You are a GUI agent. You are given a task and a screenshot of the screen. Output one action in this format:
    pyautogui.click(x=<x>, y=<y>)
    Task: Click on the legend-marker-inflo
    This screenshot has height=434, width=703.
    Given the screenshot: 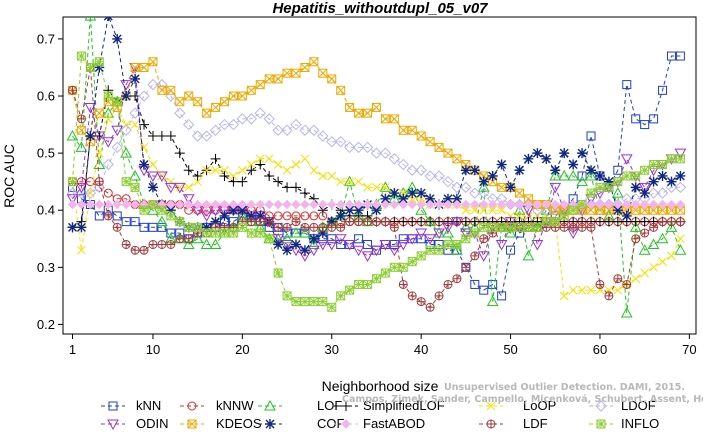 What is the action you would take?
    pyautogui.click(x=601, y=424)
    